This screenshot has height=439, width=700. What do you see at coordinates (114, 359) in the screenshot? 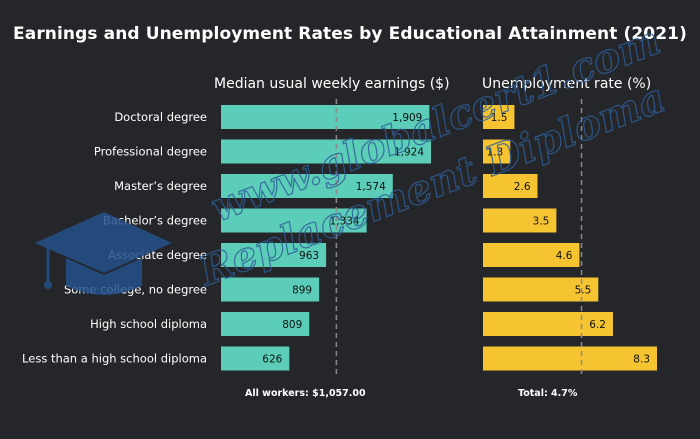
I see `category-label: Less than a high school diploma` at bounding box center [114, 359].